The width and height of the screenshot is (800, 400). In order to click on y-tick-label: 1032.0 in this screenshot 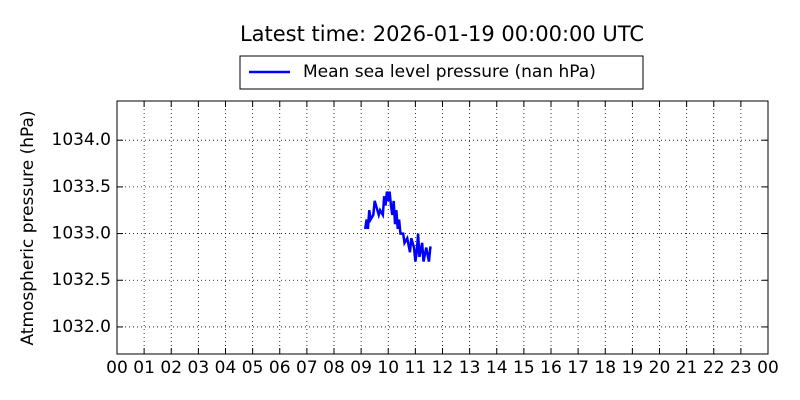, I will do `click(81, 327)`.